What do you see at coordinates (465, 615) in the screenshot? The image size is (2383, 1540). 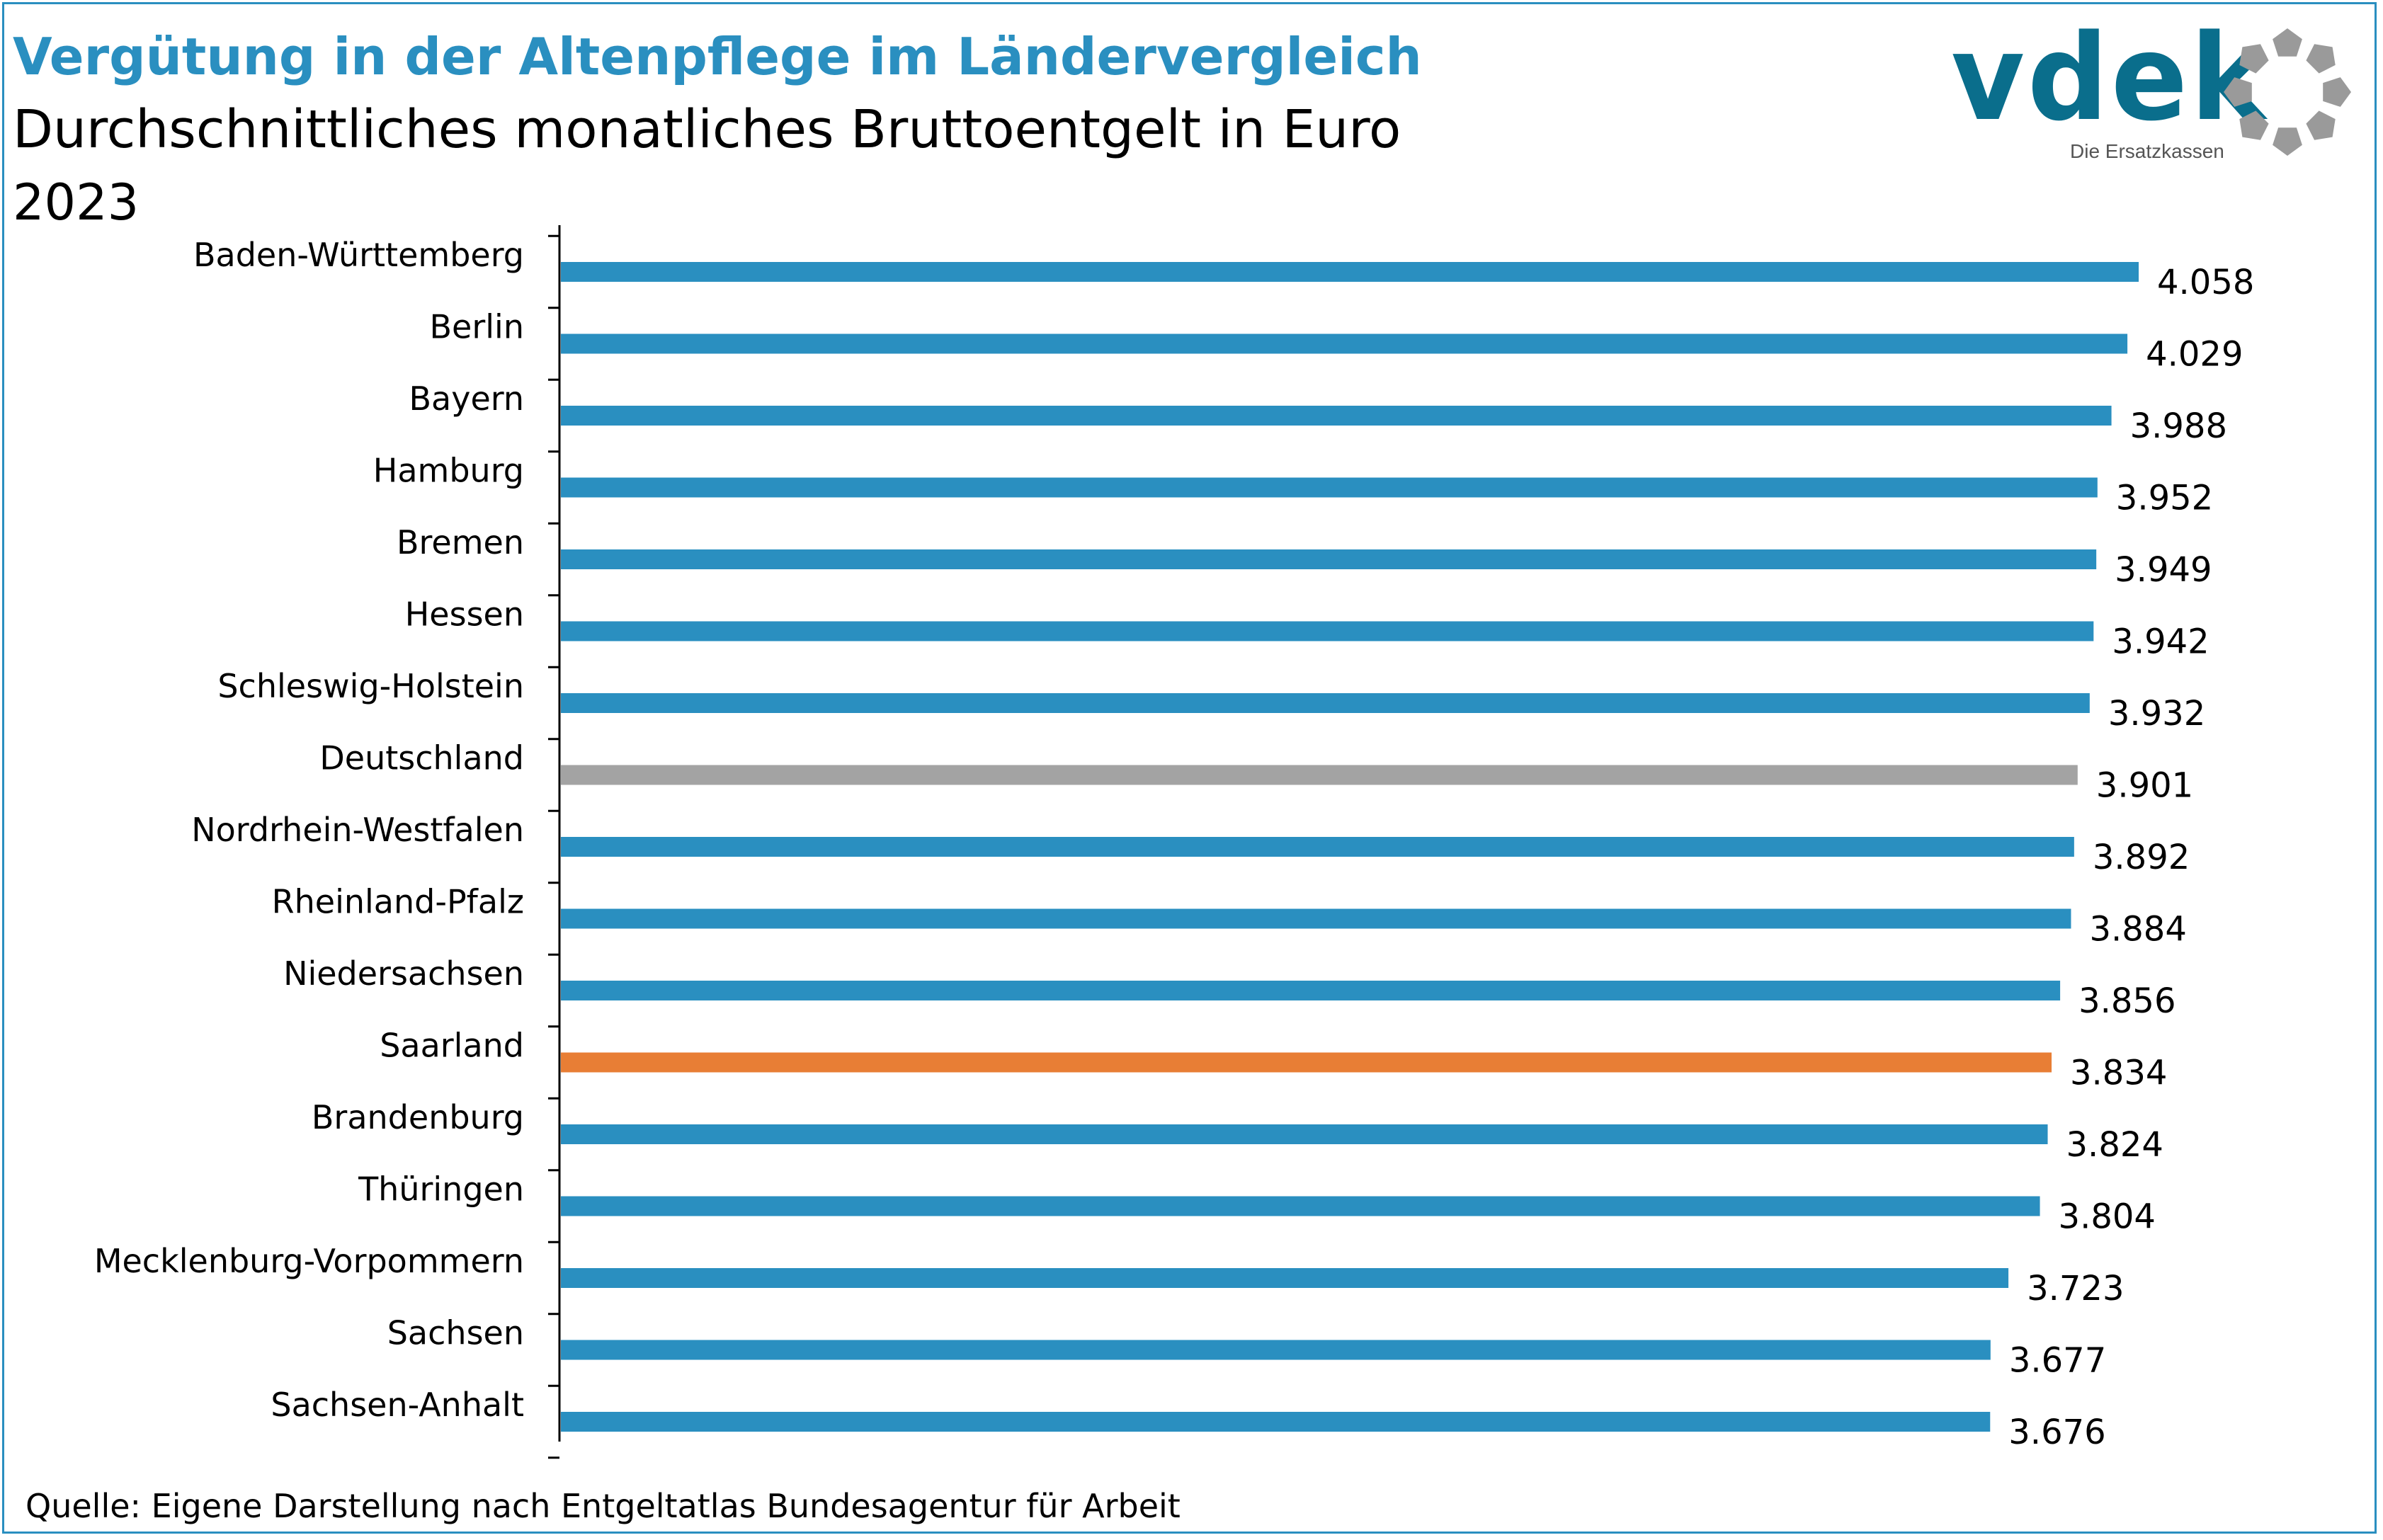 I see `category-label: Hessen` at bounding box center [465, 615].